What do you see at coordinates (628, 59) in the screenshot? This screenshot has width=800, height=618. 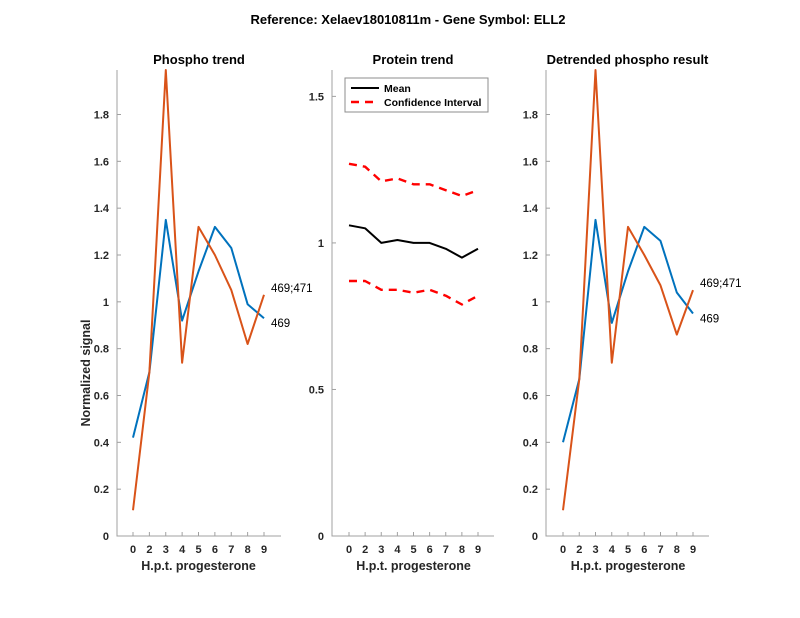 I see `panel-title: Detrended phospho result` at bounding box center [628, 59].